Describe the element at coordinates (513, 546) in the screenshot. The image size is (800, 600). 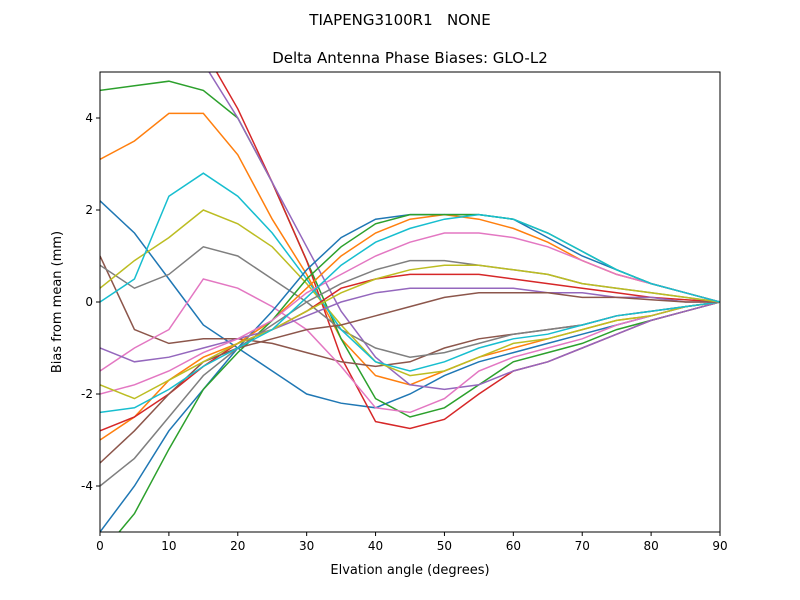
I see `x-tick-label: 60` at that location.